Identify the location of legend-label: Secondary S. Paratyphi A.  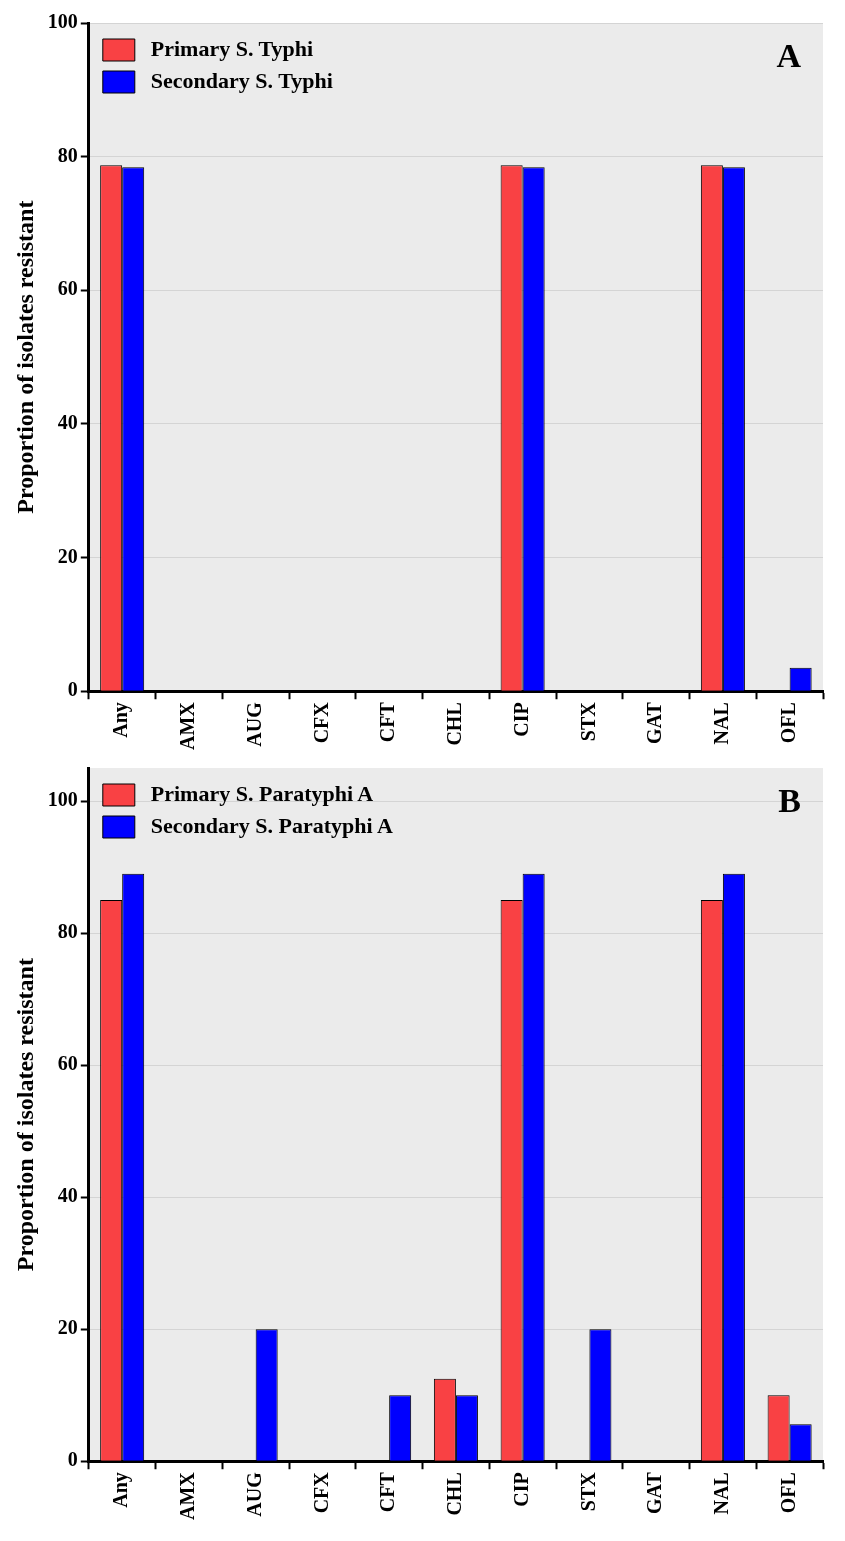
(271, 825).